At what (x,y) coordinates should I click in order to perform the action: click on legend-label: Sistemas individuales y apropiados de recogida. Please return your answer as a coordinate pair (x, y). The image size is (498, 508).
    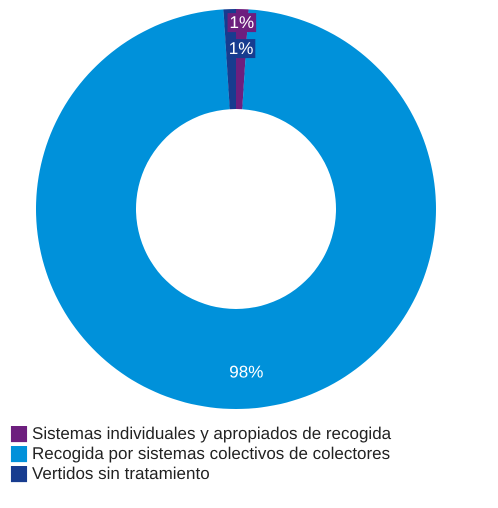
    Looking at the image, I should click on (212, 433).